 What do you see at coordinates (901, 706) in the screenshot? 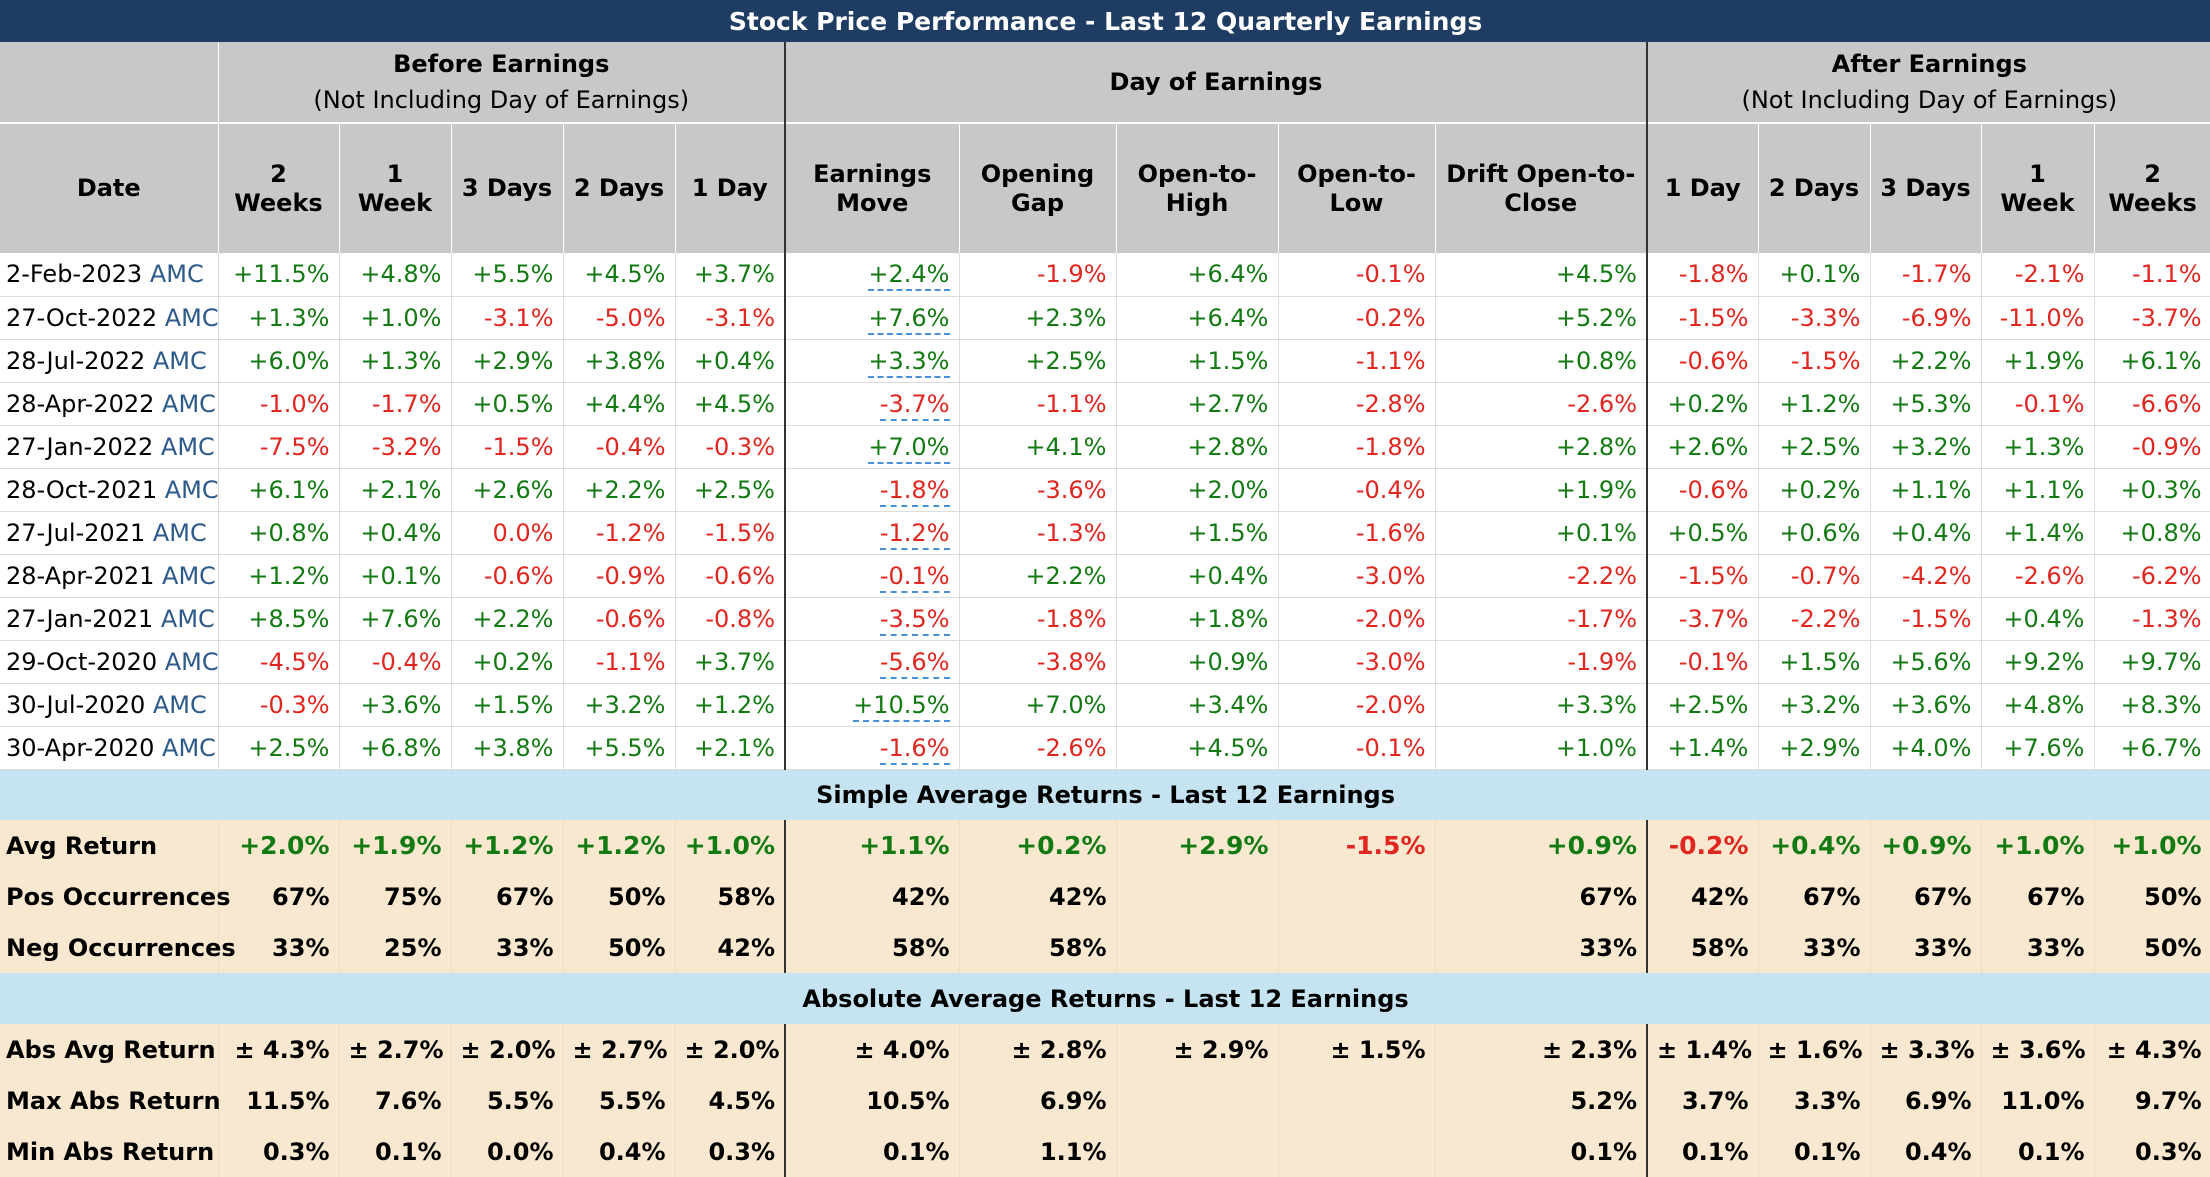
I see `earnings-move-link: +10.5%` at bounding box center [901, 706].